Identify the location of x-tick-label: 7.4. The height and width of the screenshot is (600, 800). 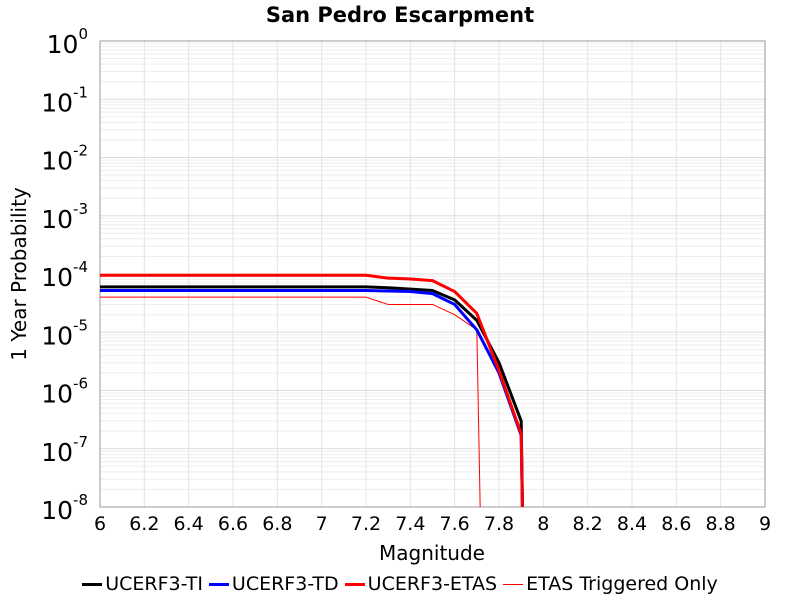
(410, 524).